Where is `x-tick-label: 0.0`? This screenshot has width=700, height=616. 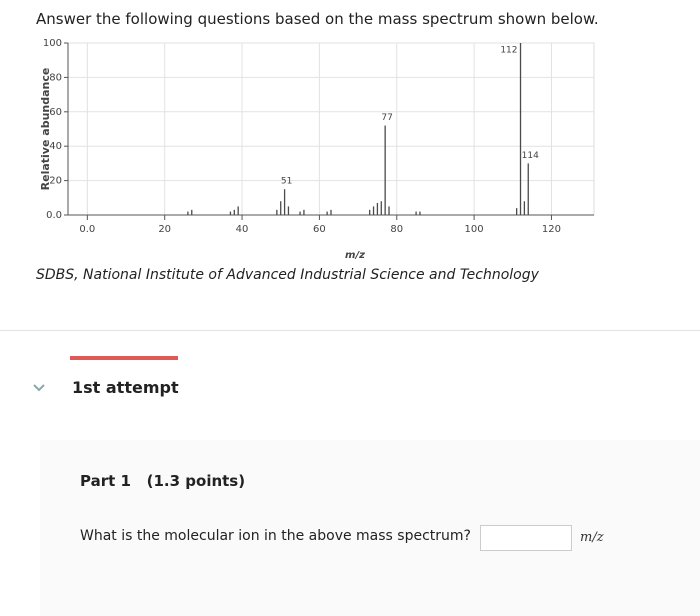
x-tick-label: 0.0 is located at coordinates (87, 229).